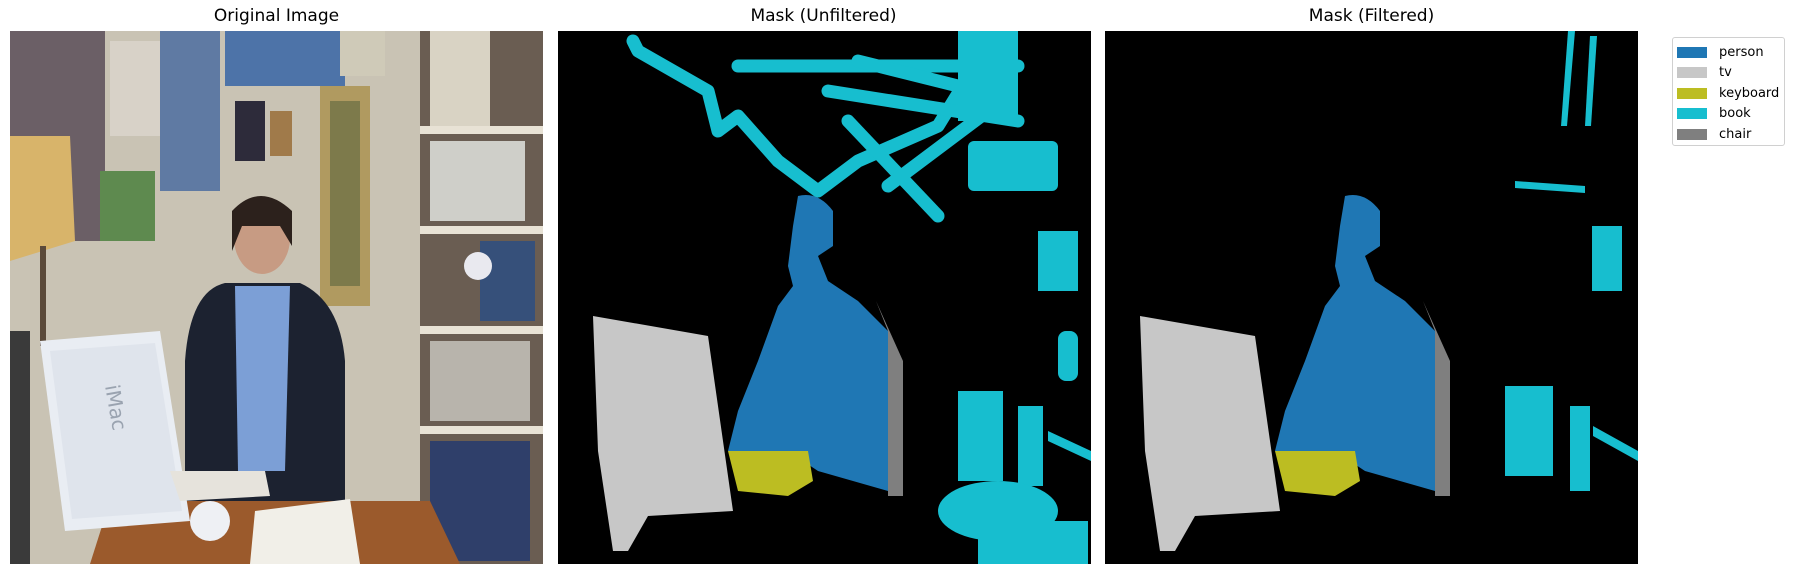  I want to click on legend-swatch-book, so click(1692, 113).